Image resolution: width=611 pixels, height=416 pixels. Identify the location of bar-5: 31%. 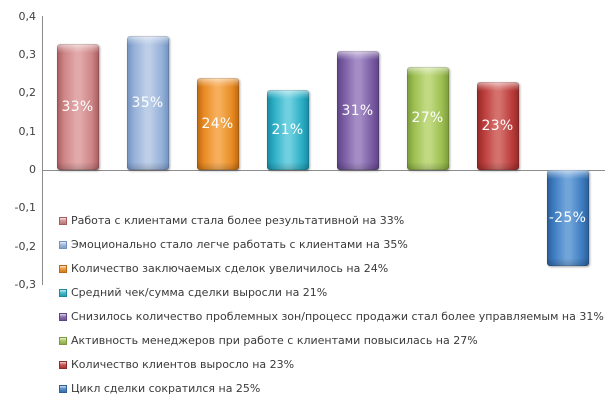
(357, 110).